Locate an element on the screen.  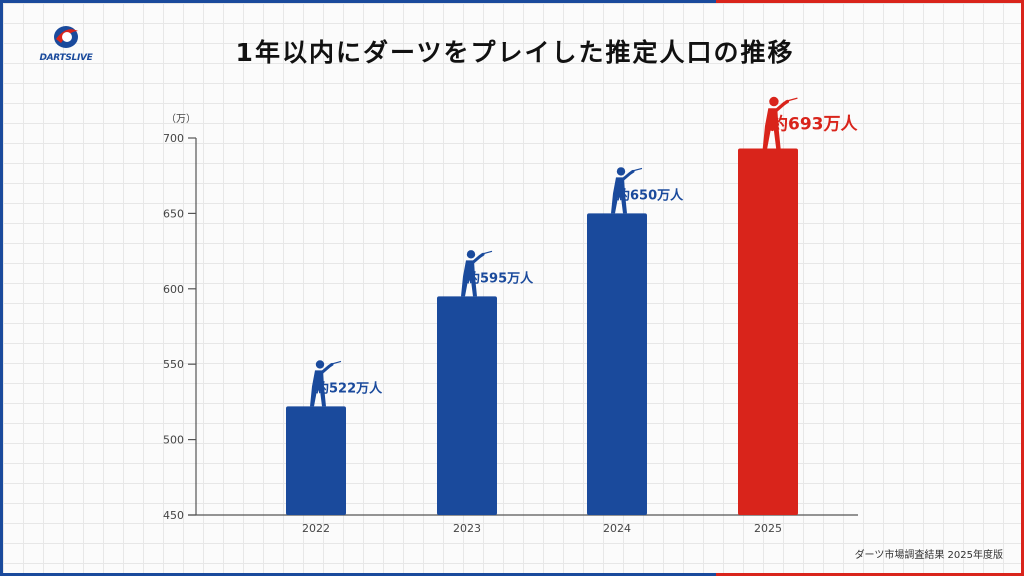
data-label: 約650万人 is located at coordinates (650, 195).